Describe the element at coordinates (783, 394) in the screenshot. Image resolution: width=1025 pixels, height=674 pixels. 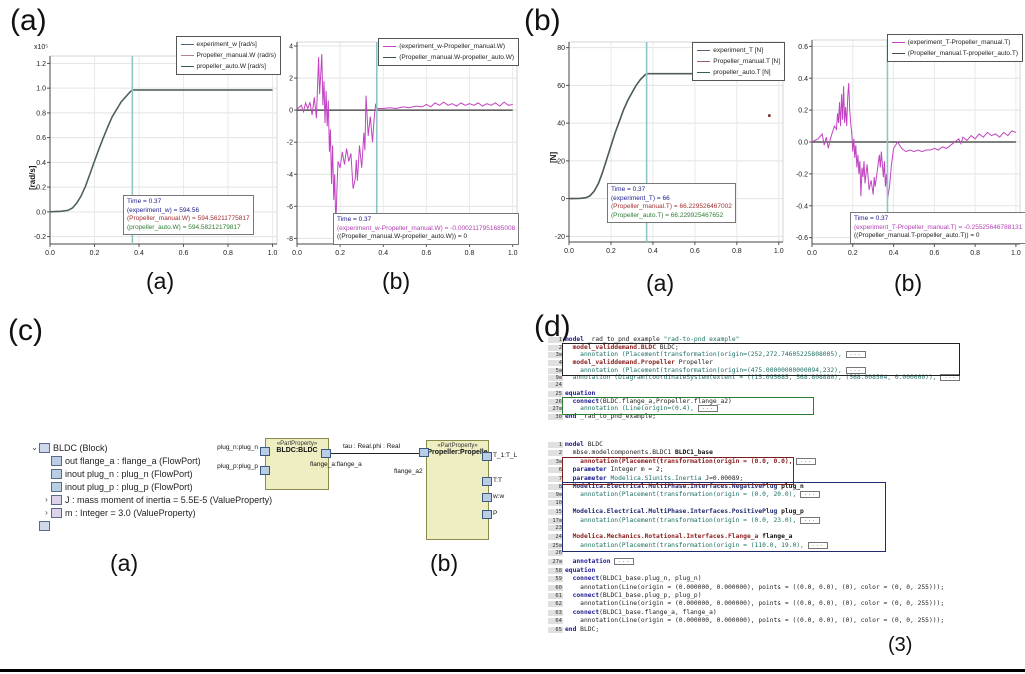
I see `code-line: 25 equation` at that location.